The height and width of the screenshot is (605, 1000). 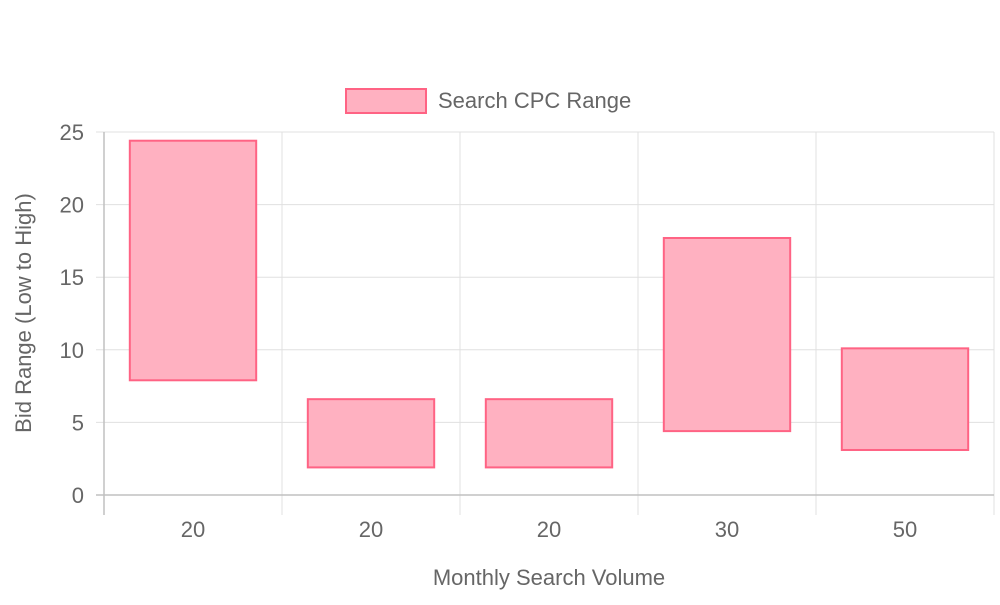 What do you see at coordinates (78, 422) in the screenshot?
I see `y-tick-label: 5` at bounding box center [78, 422].